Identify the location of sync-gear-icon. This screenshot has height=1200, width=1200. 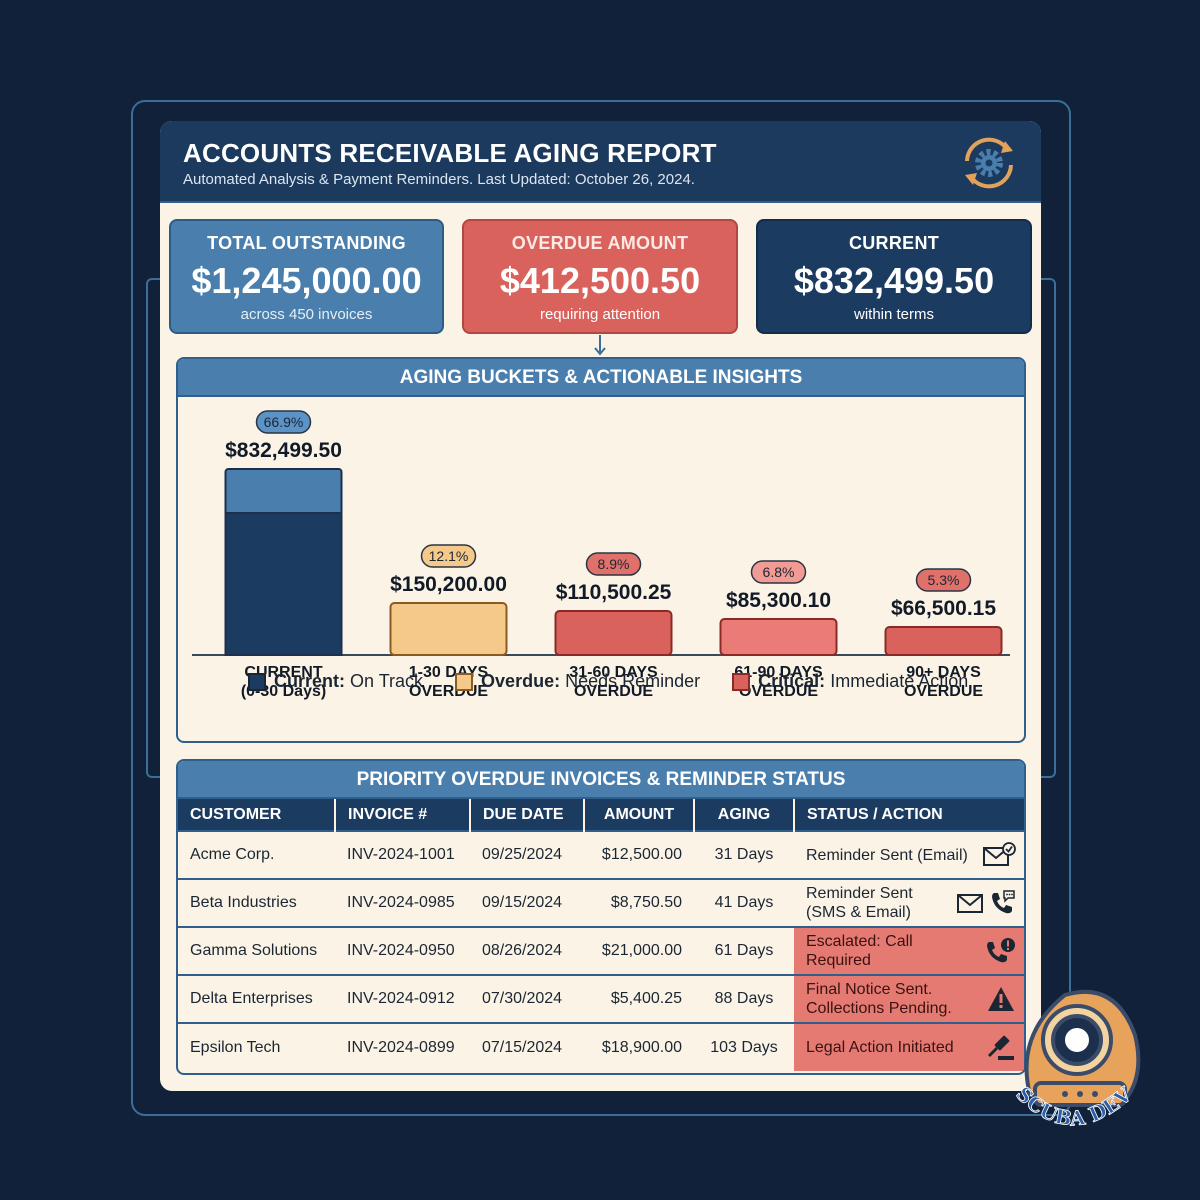
(989, 163).